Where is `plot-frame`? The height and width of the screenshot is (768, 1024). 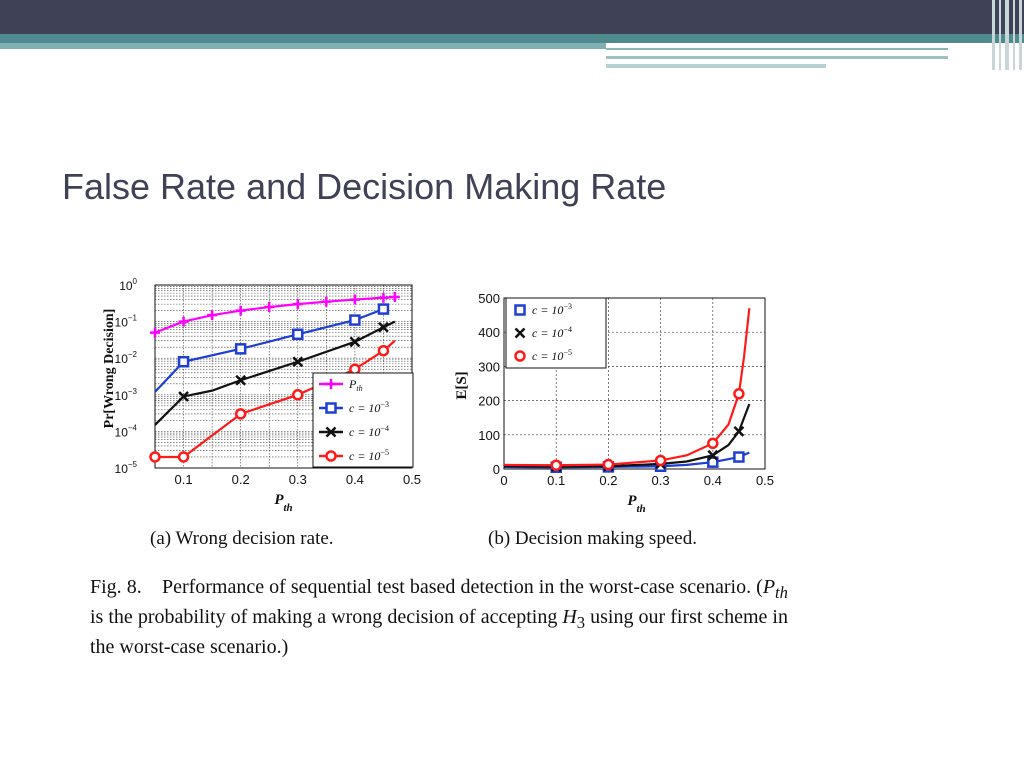
plot-frame is located at coordinates (634, 383).